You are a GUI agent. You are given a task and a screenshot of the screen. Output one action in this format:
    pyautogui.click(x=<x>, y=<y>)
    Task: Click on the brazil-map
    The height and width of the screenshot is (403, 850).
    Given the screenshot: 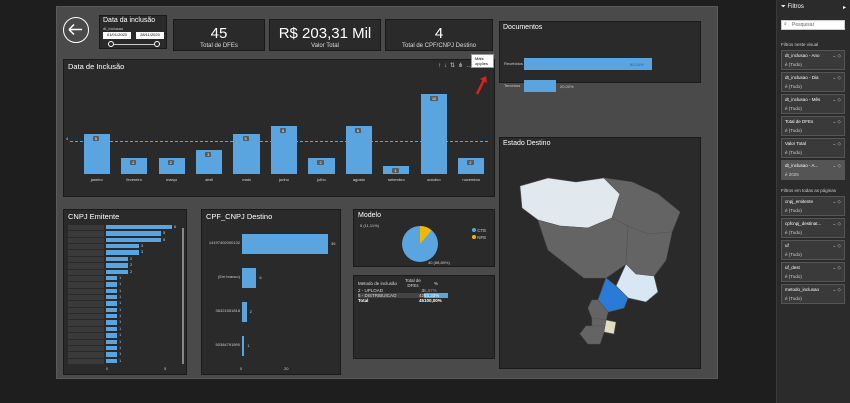 What is the action you would take?
    pyautogui.click(x=598, y=258)
    